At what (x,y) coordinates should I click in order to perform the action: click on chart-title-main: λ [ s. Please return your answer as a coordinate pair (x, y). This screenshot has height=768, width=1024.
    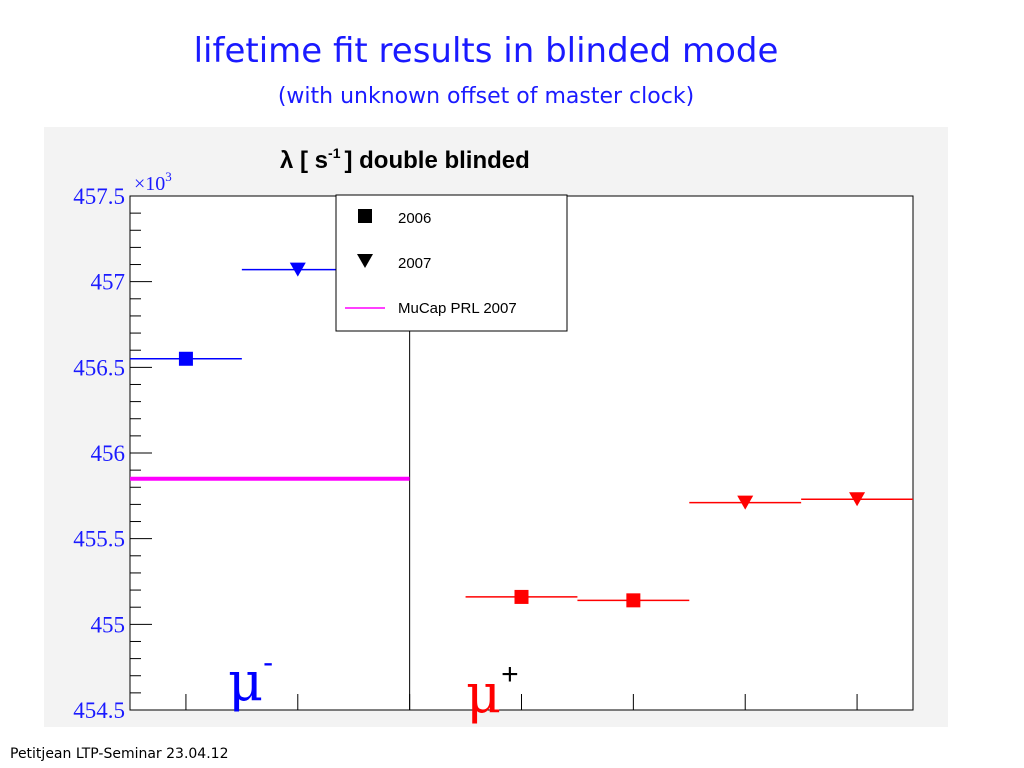
    Looking at the image, I should click on (304, 160).